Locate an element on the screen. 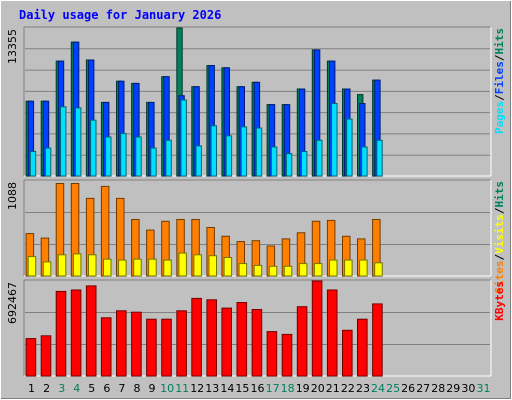 This screenshot has width=512, height=400. day-label: 16 is located at coordinates (258, 388).